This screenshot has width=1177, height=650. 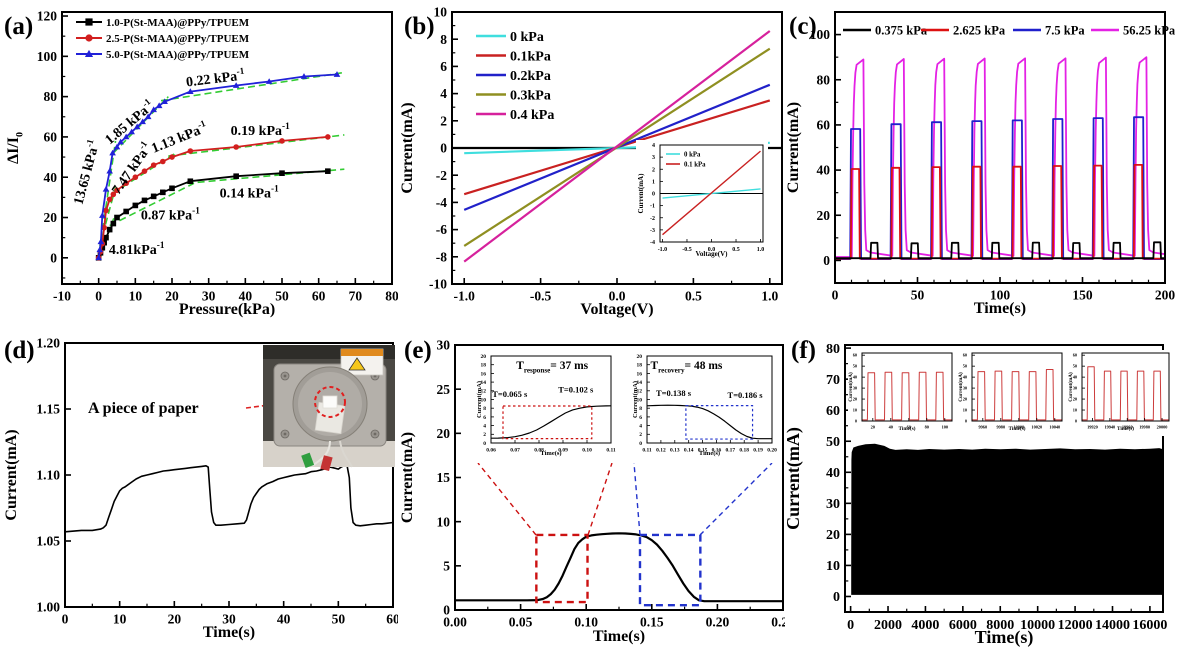 What do you see at coordinates (731, 451) in the screenshot?
I see `x-tick-label: 0.17` at bounding box center [731, 451].